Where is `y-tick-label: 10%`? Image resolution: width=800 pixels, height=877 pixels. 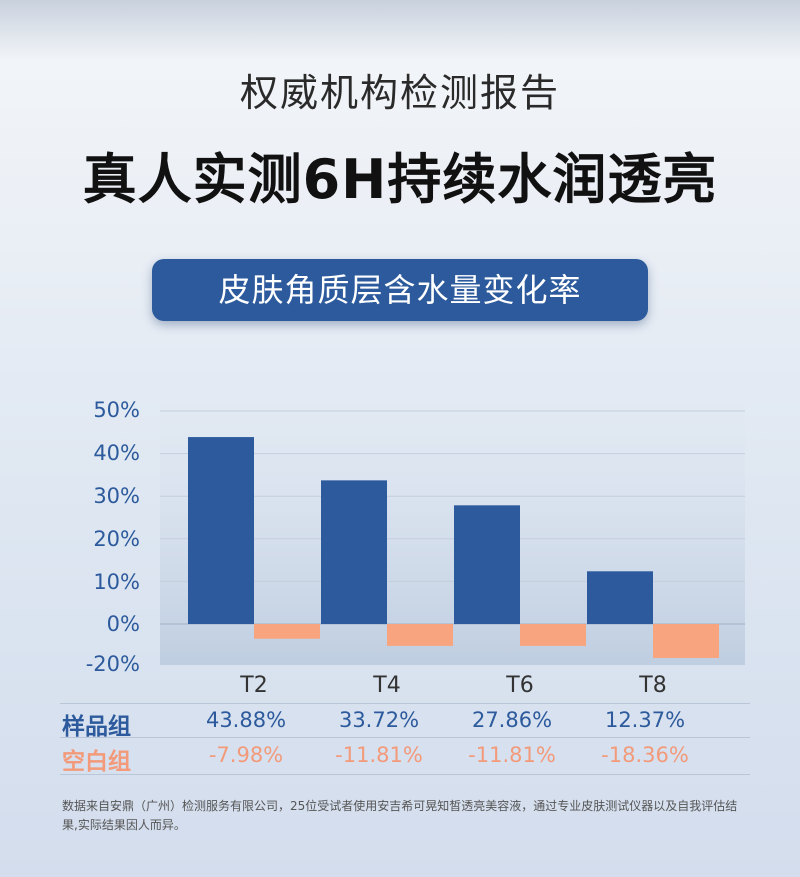 y-tick-label: 10% is located at coordinates (116, 582).